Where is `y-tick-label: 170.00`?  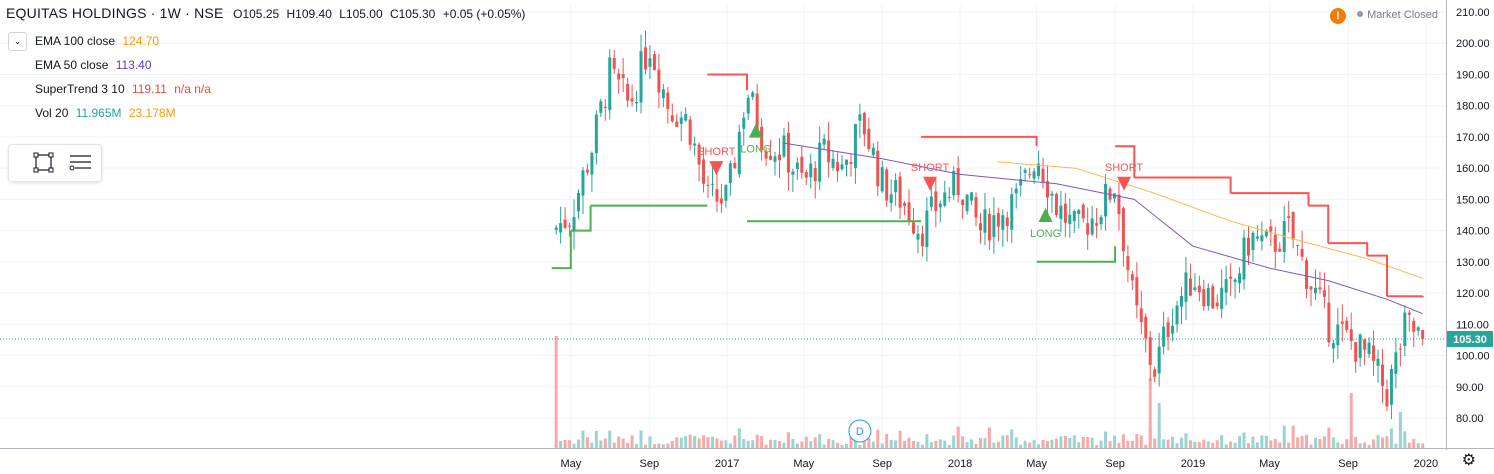 y-tick-label: 170.00 is located at coordinates (1473, 138).